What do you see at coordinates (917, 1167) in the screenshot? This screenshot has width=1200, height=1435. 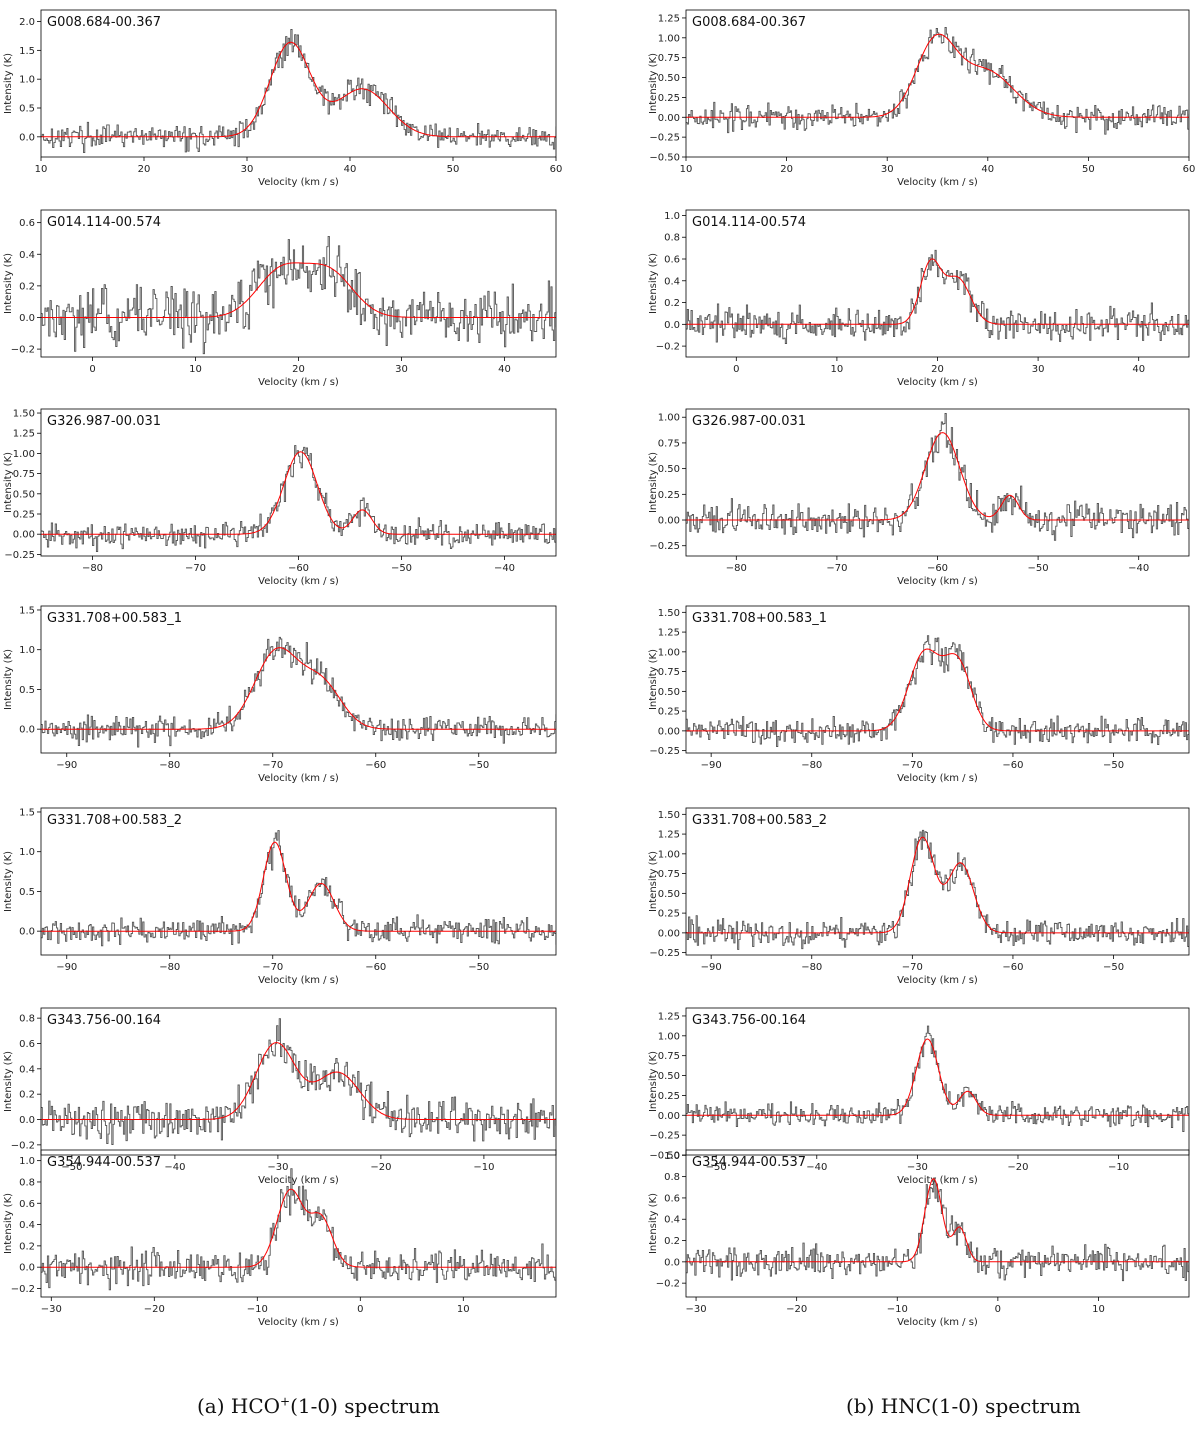 I see `x-tick-label: −30` at bounding box center [917, 1167].